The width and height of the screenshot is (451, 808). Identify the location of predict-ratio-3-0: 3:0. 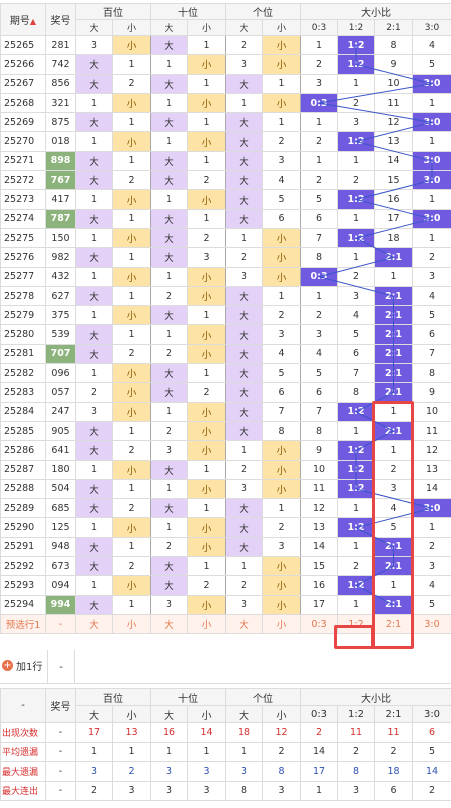
(431, 624).